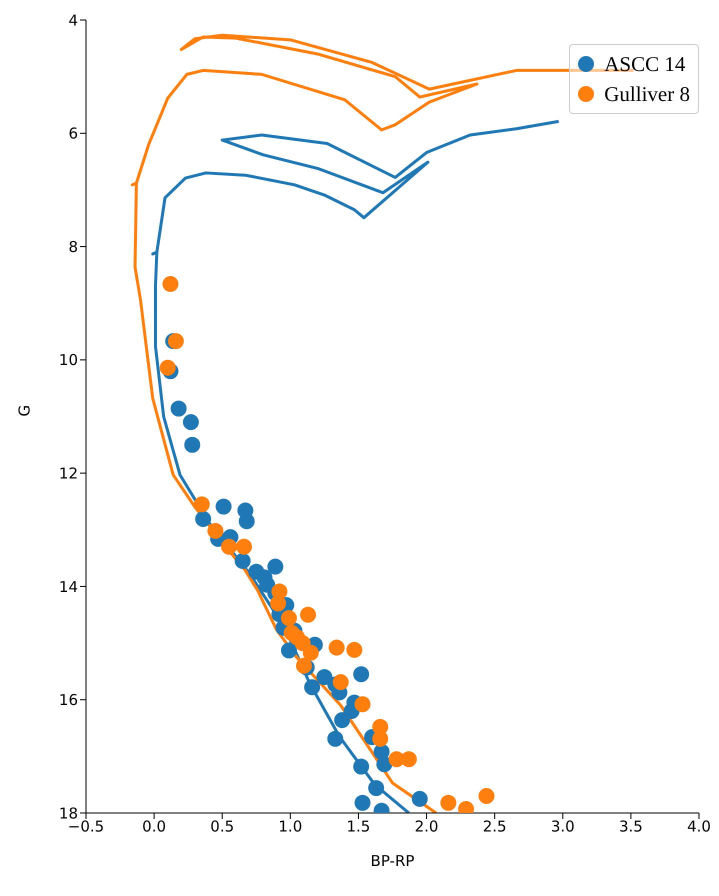  I want to click on y-axis-title: G, so click(24, 410).